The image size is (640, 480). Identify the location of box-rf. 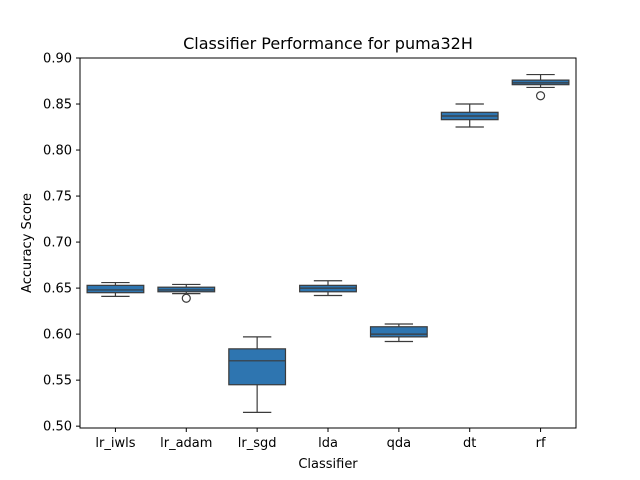
(540, 87).